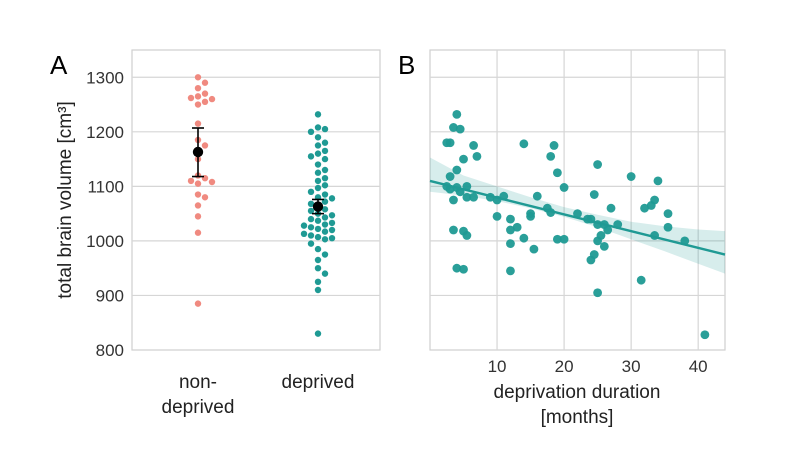 Image resolution: width=808 pixels, height=476 pixels. I want to click on panel-a-category-label: deprived, so click(318, 382).